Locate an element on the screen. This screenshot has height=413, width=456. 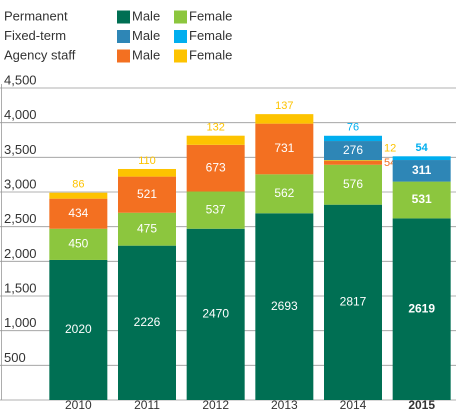
value-label: 537 is located at coordinates (216, 209).